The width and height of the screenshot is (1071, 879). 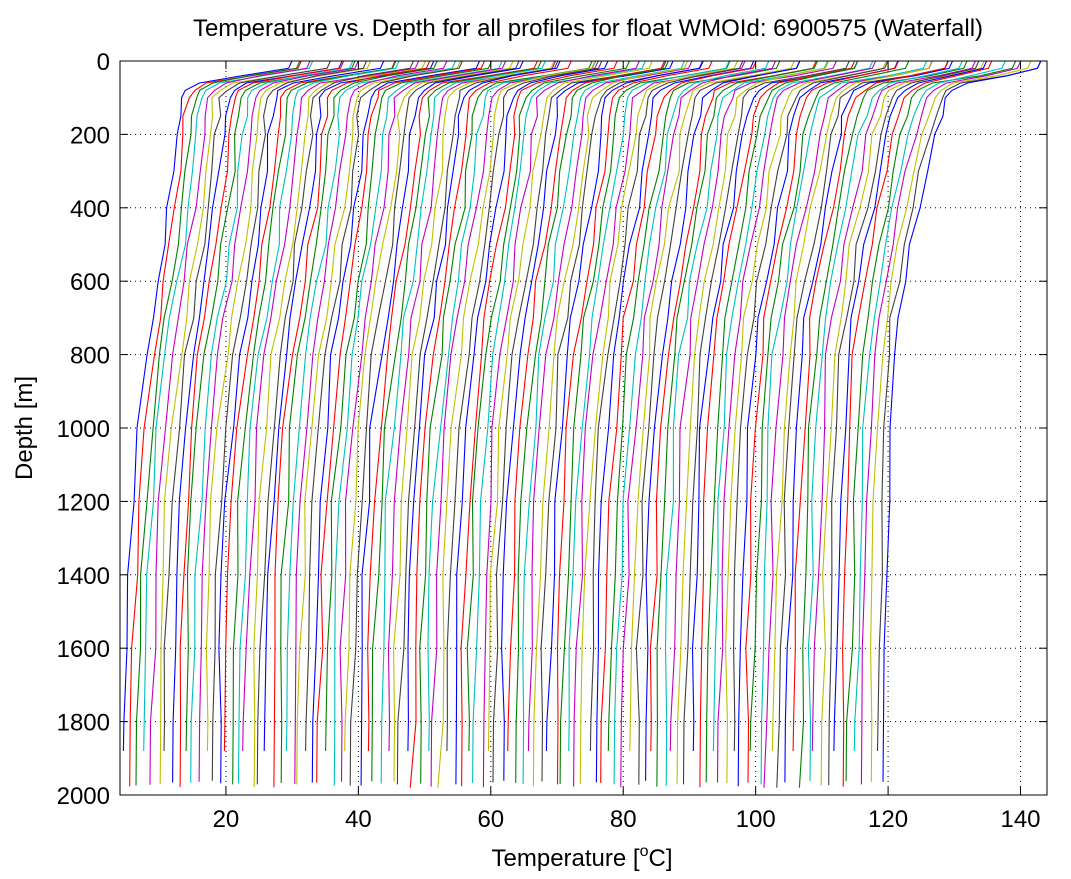 What do you see at coordinates (24, 428) in the screenshot?
I see `y-axis-label: Depth [m]` at bounding box center [24, 428].